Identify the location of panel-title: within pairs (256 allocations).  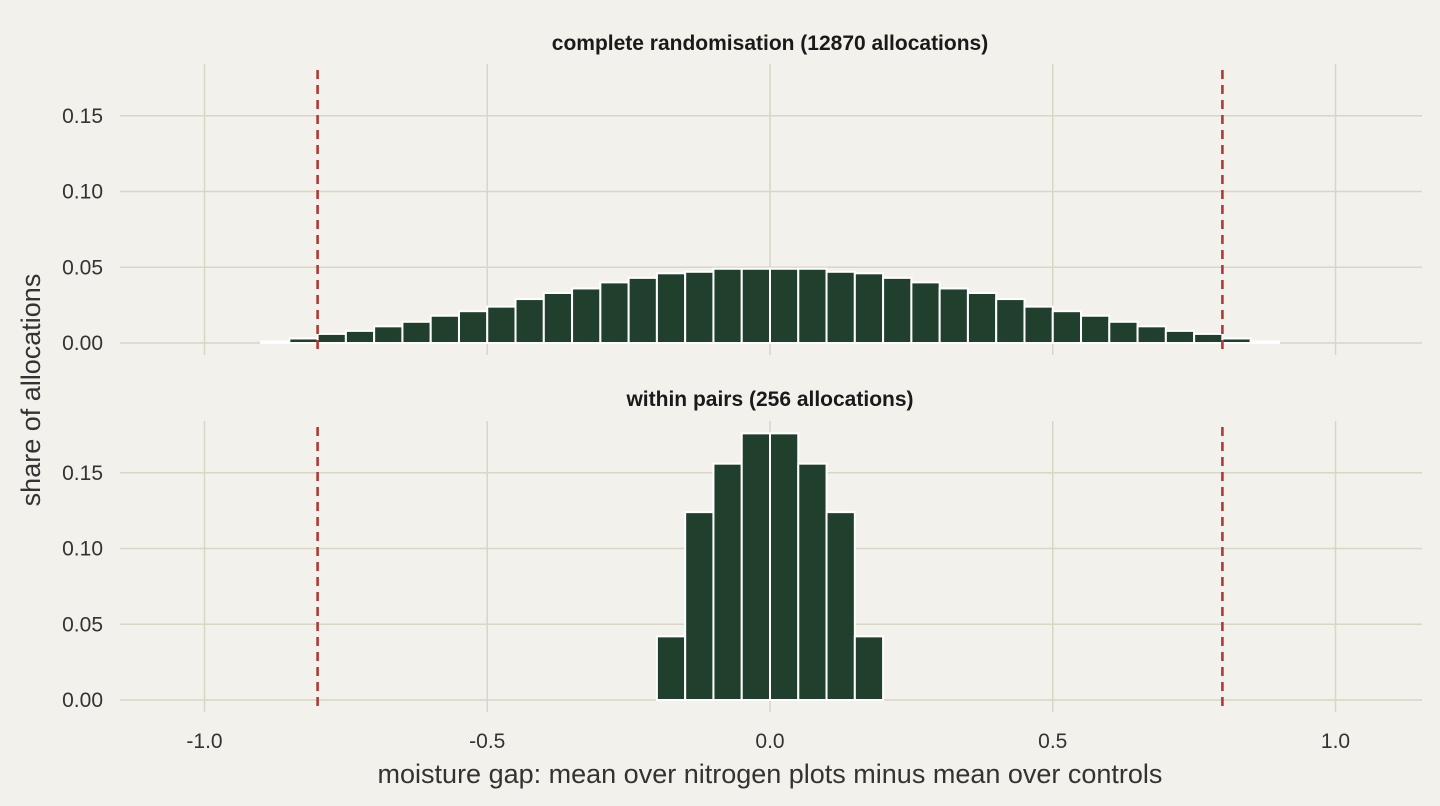
(769, 399).